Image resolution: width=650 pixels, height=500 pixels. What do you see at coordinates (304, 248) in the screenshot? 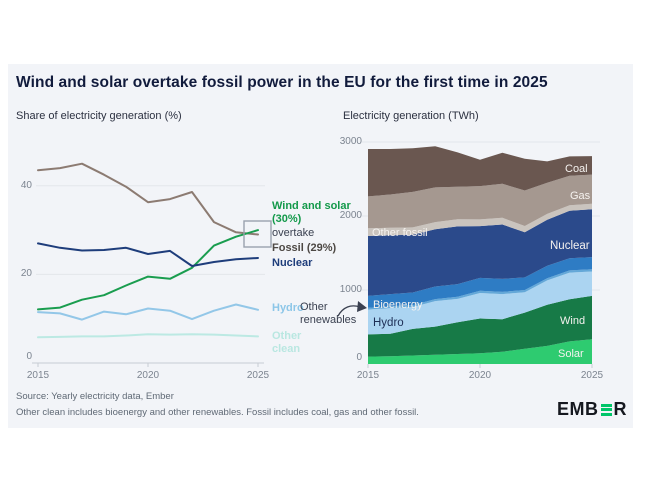
I see `fossil-label: Fossil (29%)` at bounding box center [304, 248].